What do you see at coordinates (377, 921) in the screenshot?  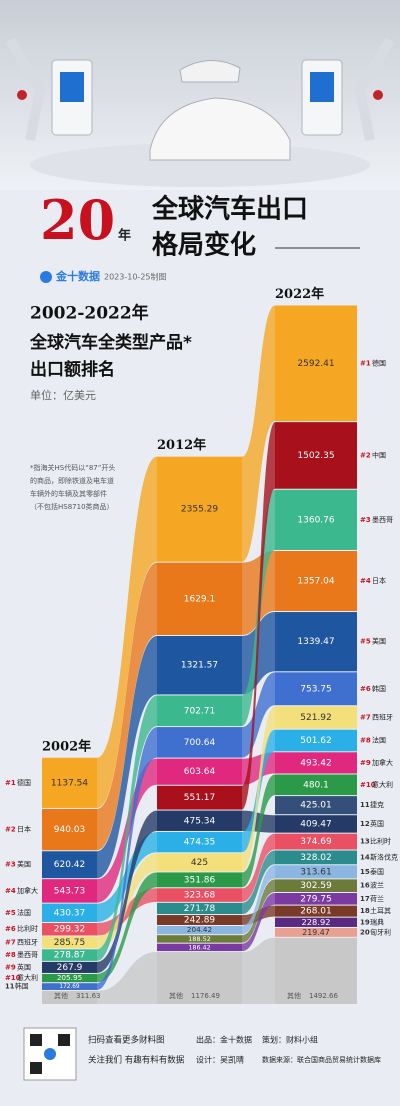 I see `country-label: 瑞典` at bounding box center [377, 921].